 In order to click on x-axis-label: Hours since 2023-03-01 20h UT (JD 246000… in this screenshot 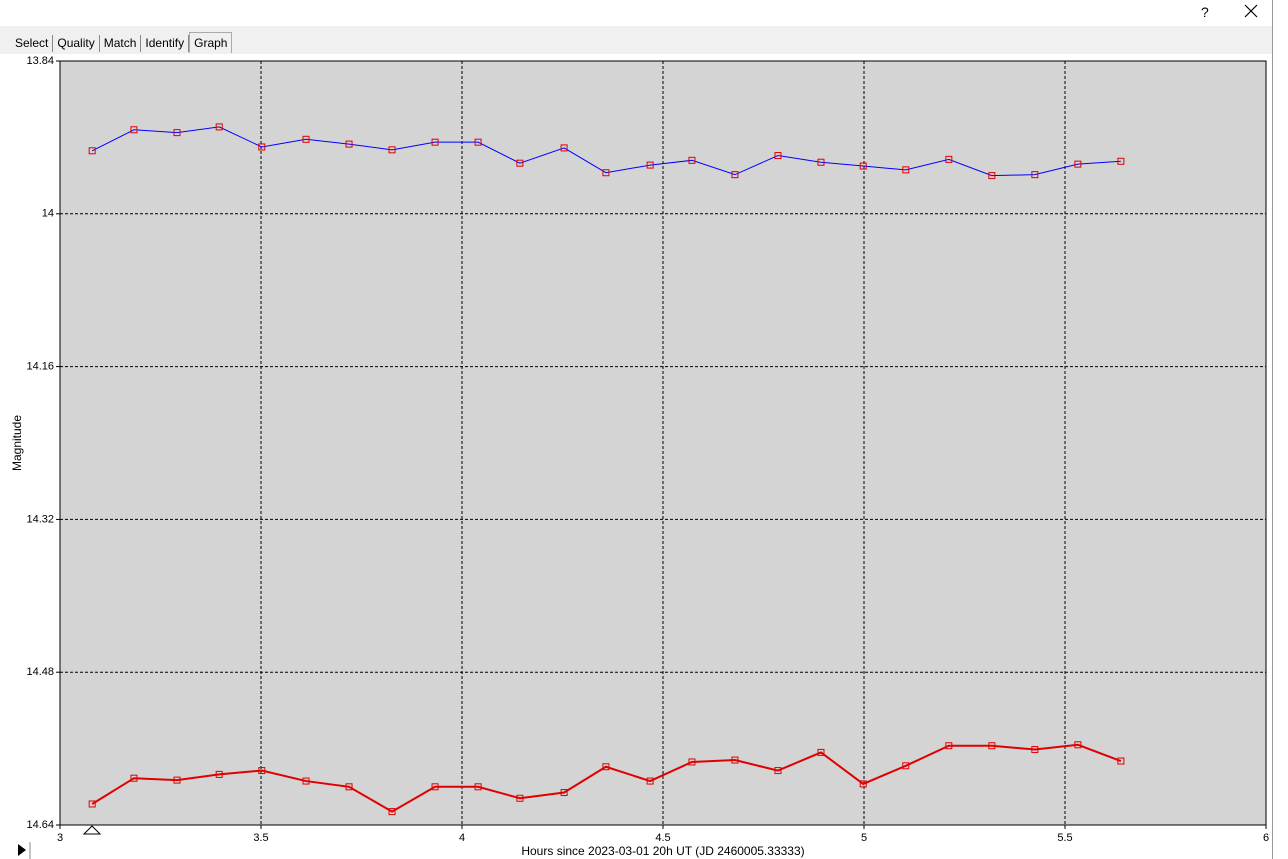, I will do `click(662, 851)`.